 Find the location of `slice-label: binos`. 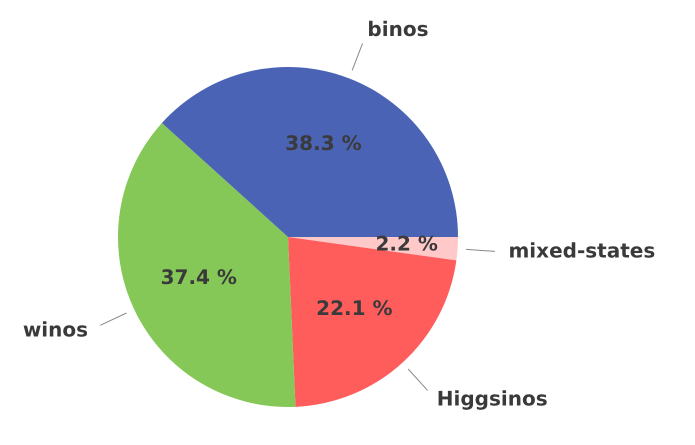

slice-label: binos is located at coordinates (397, 28).